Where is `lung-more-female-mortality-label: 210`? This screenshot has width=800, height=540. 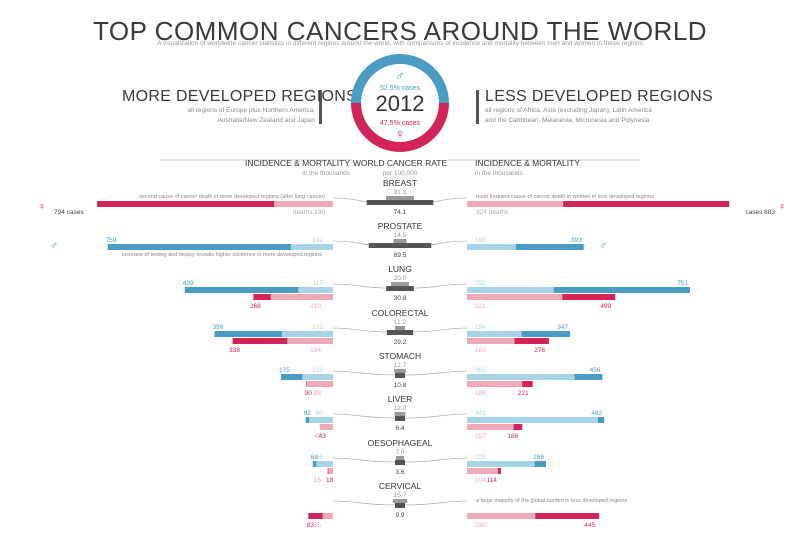 lung-more-female-mortality-label: 210 is located at coordinates (315, 306).